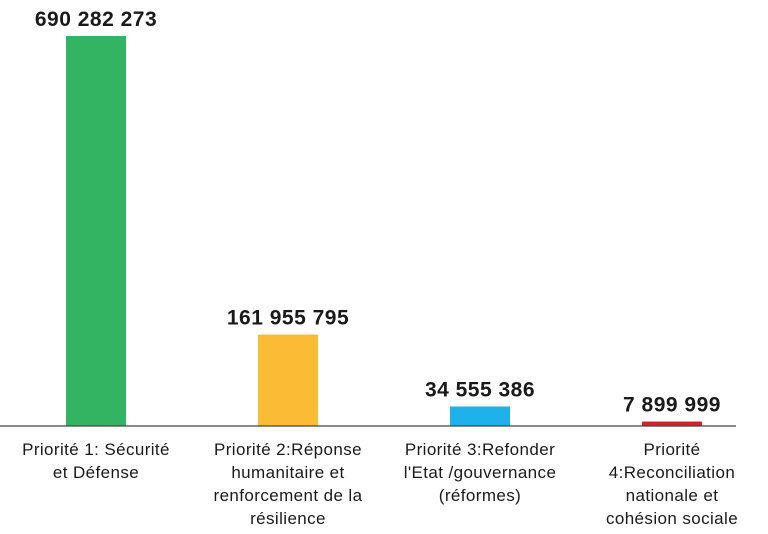 The image size is (768, 534). Describe the element at coordinates (288, 472) in the screenshot. I see `category-label-line: humanitaire et` at that location.